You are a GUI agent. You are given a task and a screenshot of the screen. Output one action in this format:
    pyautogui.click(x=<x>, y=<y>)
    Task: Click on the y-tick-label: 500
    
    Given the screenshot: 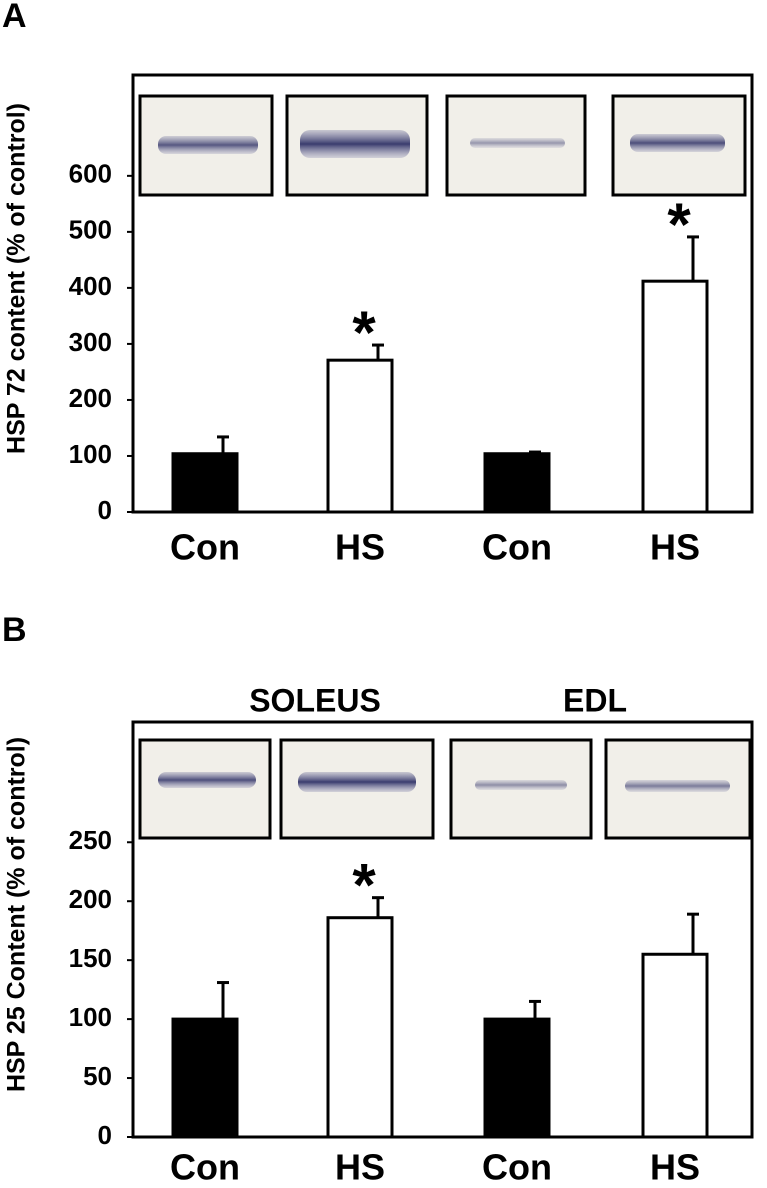 What is the action you would take?
    pyautogui.click(x=90, y=230)
    